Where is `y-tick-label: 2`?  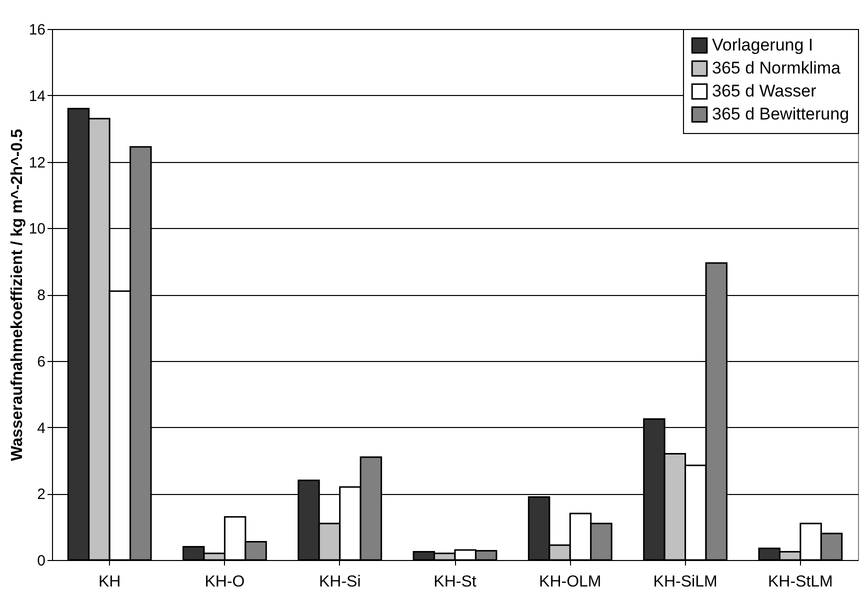
y-tick-label: 2 is located at coordinates (41, 495).